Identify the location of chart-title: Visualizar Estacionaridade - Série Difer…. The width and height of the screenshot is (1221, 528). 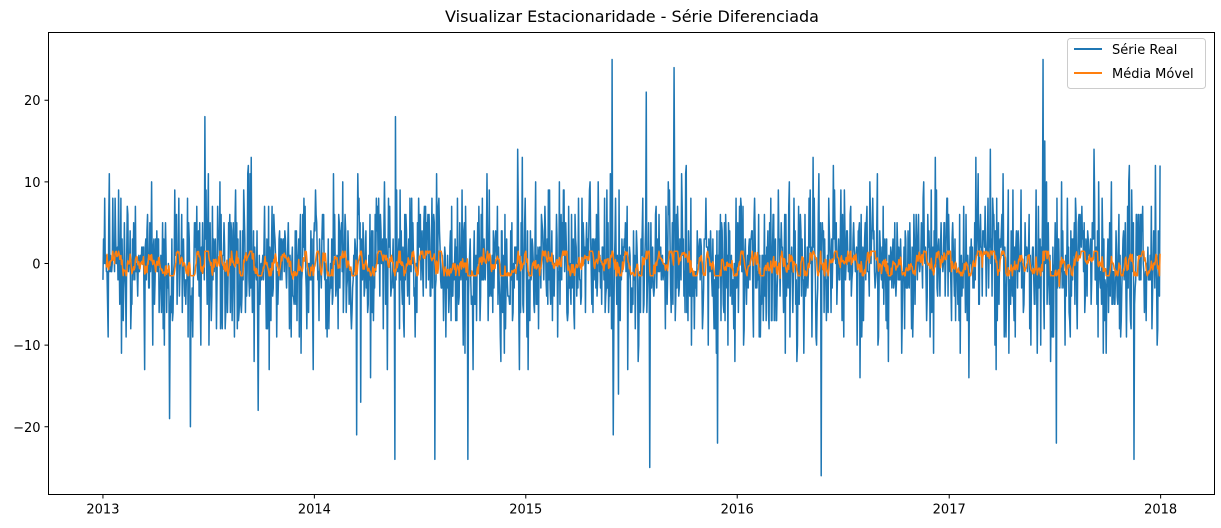
(632, 16).